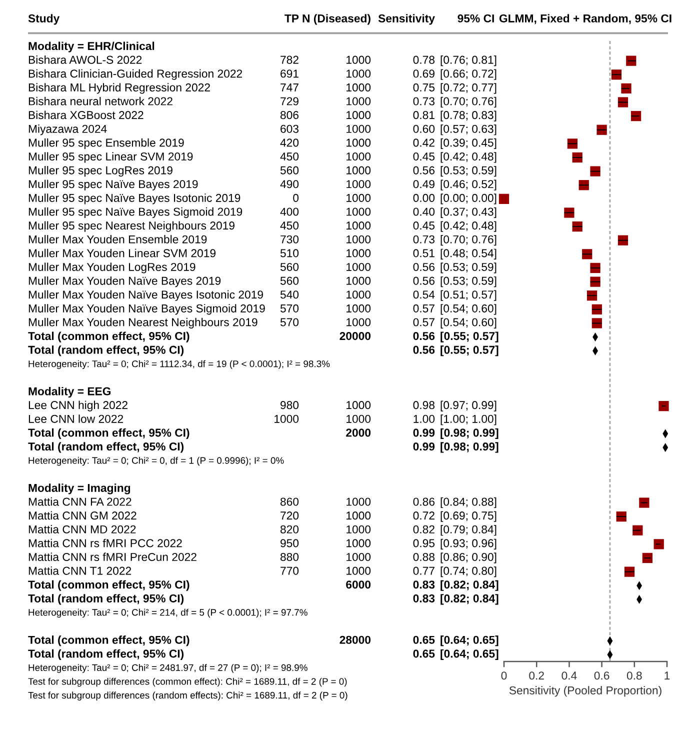  What do you see at coordinates (424, 128) in the screenshot?
I see `text: 0.60` at bounding box center [424, 128].